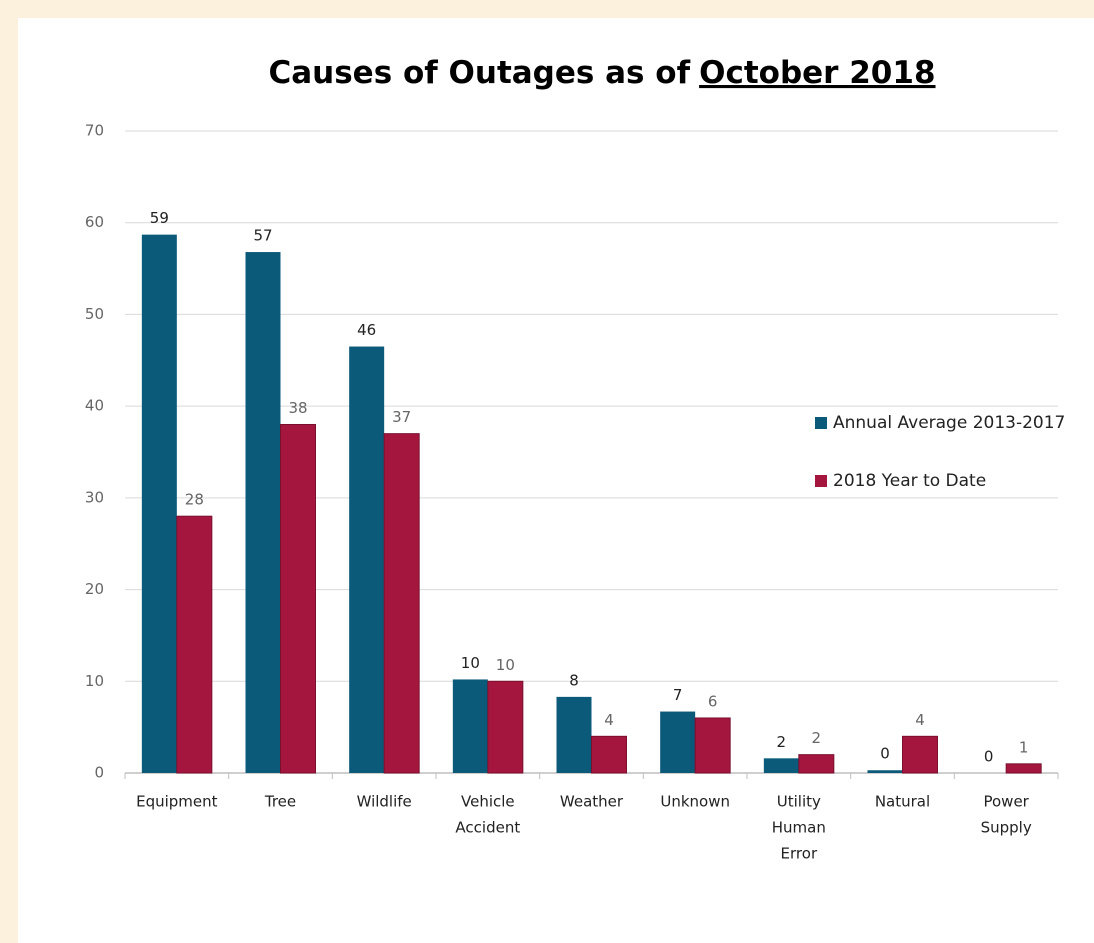 The height and width of the screenshot is (943, 1094). What do you see at coordinates (949, 423) in the screenshot?
I see `legend-label: Annual Average 2013-2017` at bounding box center [949, 423].